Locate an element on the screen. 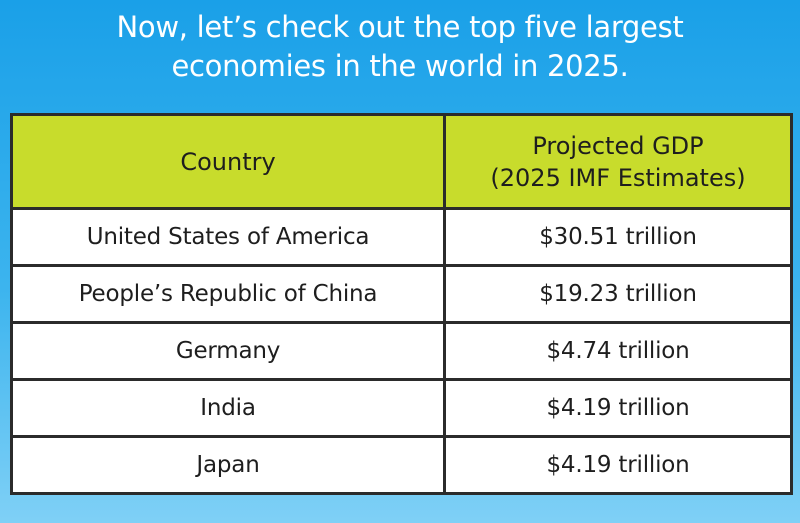 The image size is (800, 523). header-country: Country is located at coordinates (228, 161).